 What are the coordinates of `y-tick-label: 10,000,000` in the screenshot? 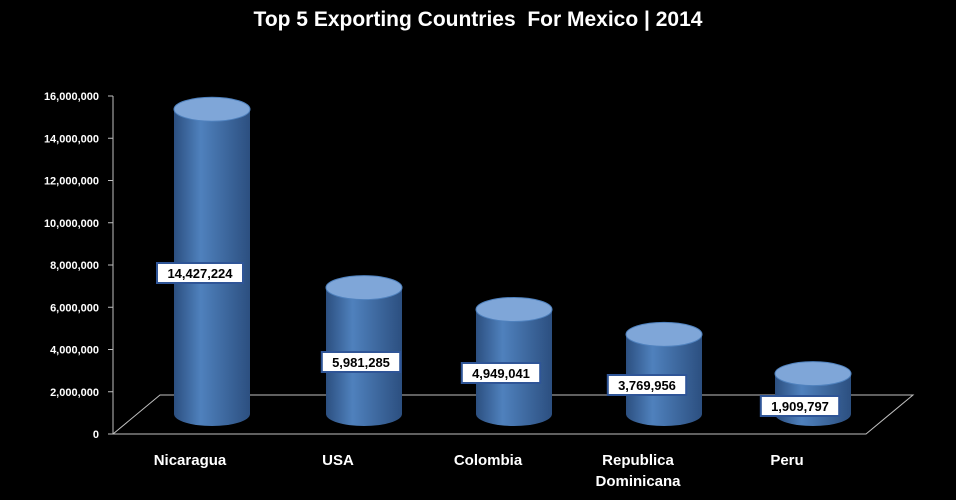 It's located at (71, 224).